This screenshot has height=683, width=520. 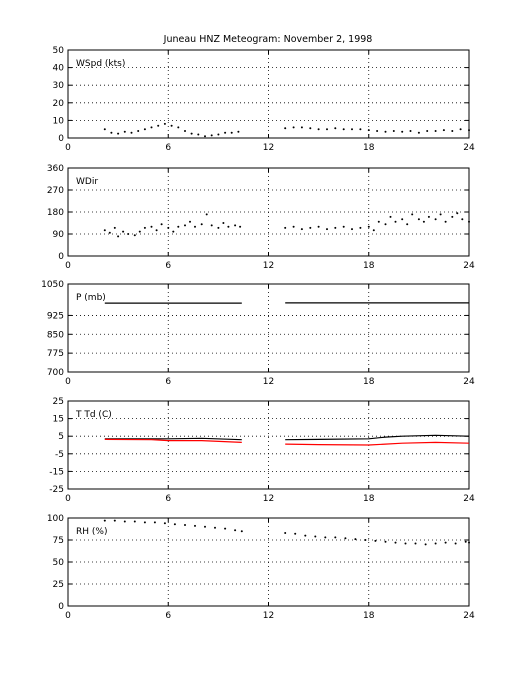 What do you see at coordinates (262, 450) in the screenshot?
I see `panel-temp: 0 6 12 18 24 -25 -15 -5 5 15 25 T Td (C)` at bounding box center [262, 450].